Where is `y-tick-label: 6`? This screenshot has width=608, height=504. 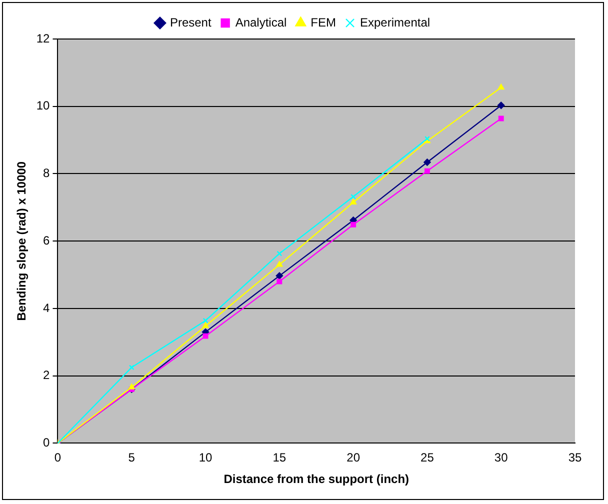
y-tick-label: 6 is located at coordinates (46, 240).